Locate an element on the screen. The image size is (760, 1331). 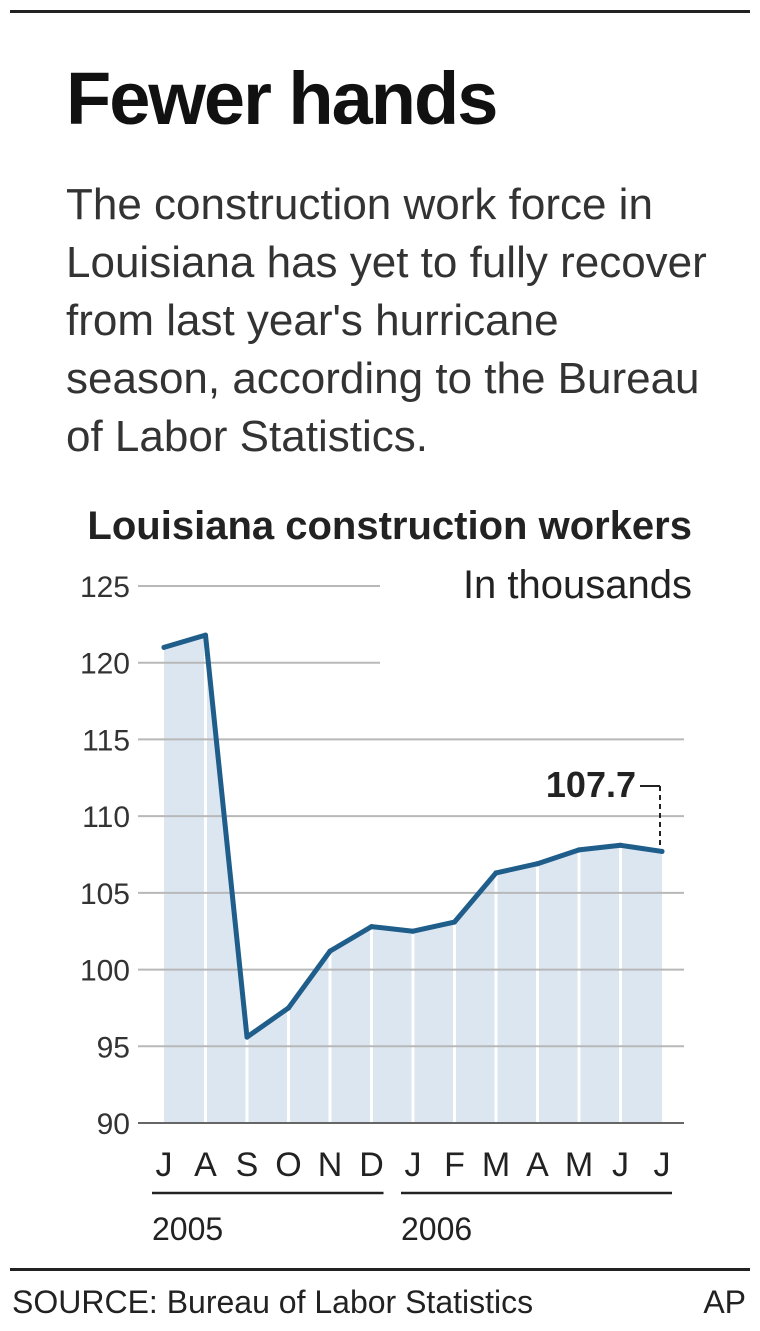
y-tick-label: 110 is located at coordinates (106, 817).